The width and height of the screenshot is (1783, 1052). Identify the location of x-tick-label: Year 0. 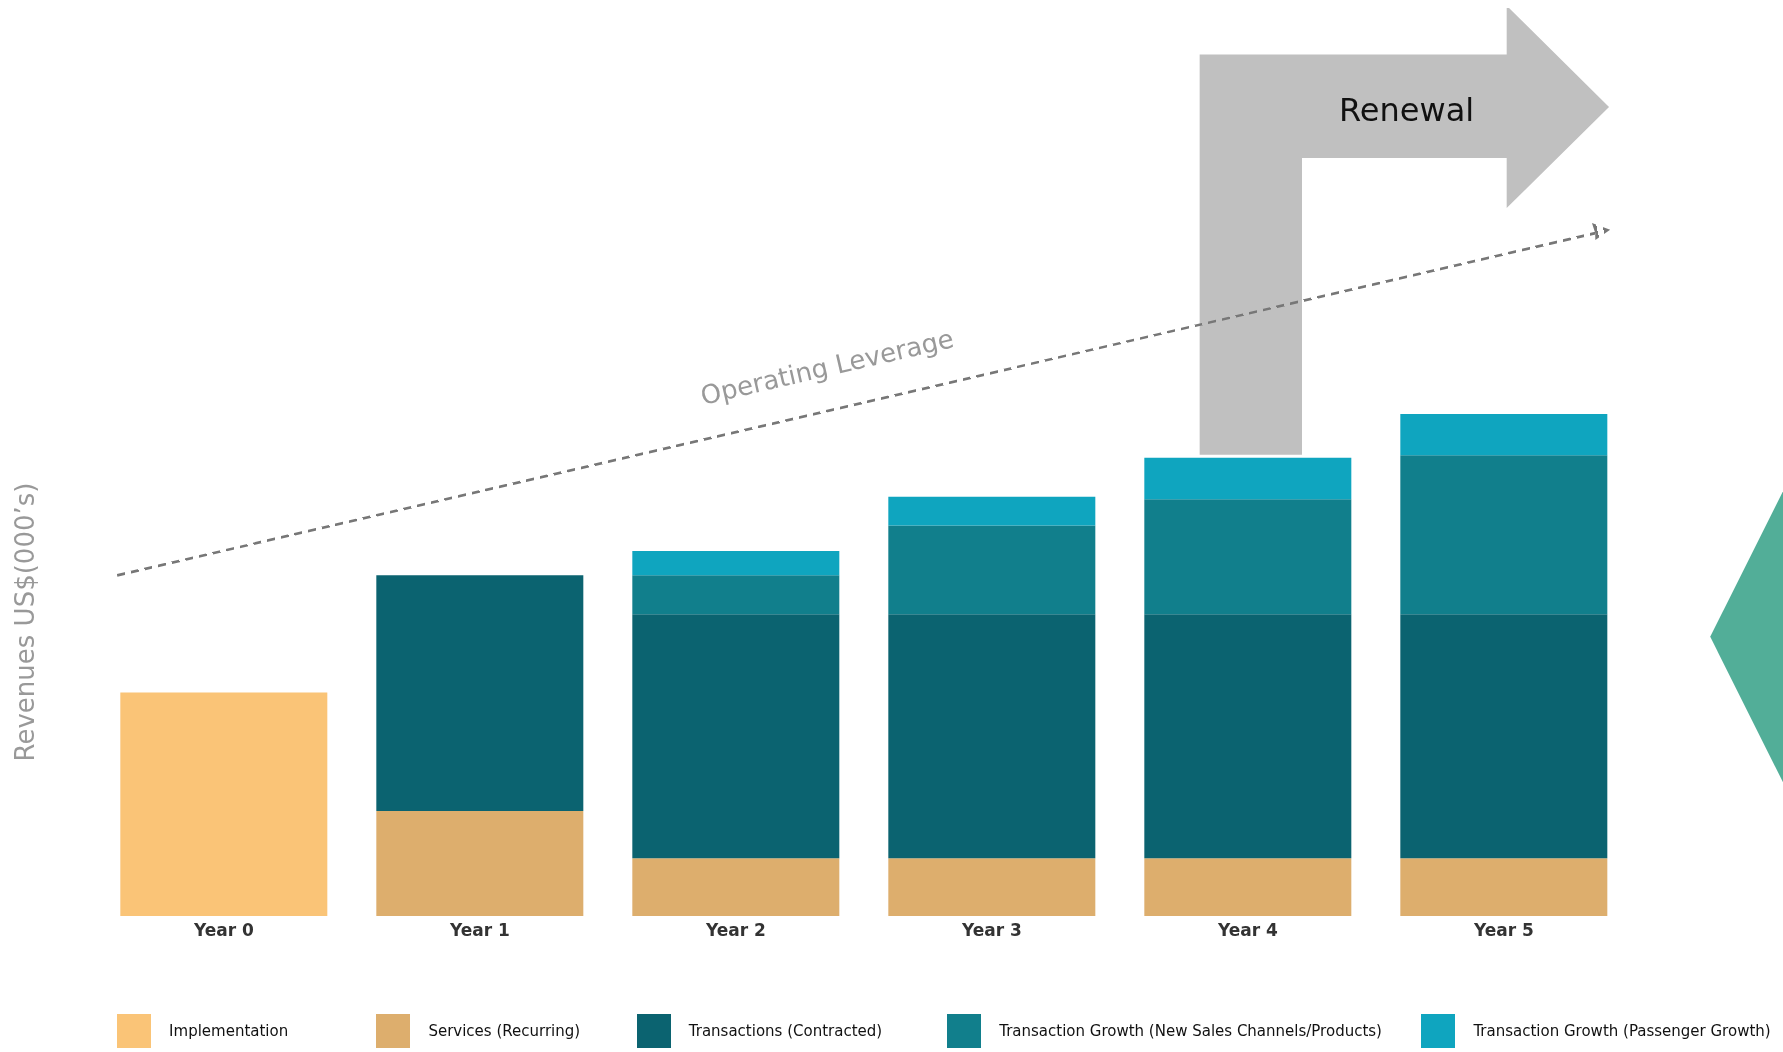
(224, 930).